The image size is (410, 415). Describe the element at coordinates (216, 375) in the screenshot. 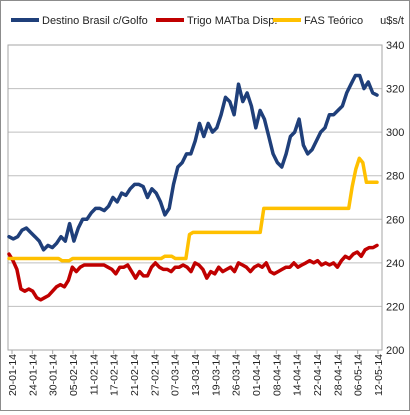

I see `x-tick-label-10: 19-03-14` at that location.